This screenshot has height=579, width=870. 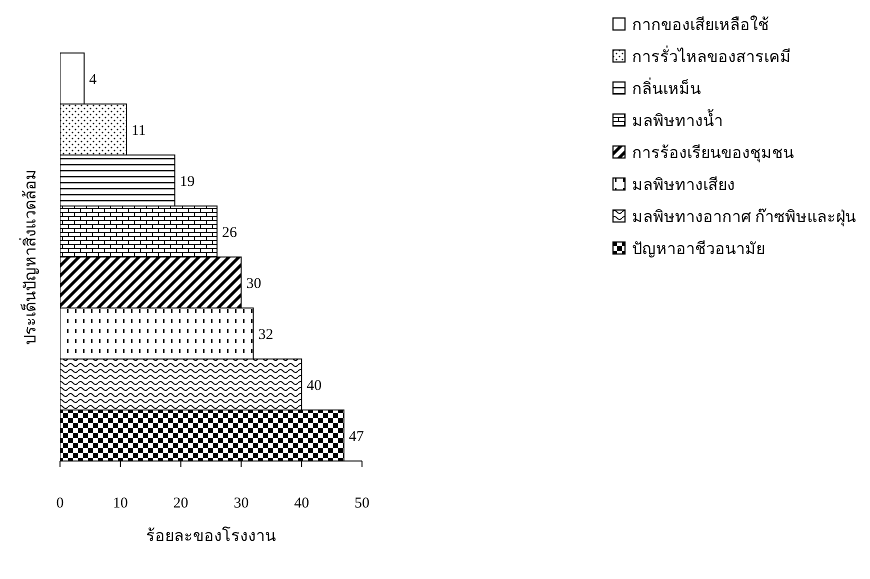 I want to click on data-label: 47, so click(x=356, y=436).